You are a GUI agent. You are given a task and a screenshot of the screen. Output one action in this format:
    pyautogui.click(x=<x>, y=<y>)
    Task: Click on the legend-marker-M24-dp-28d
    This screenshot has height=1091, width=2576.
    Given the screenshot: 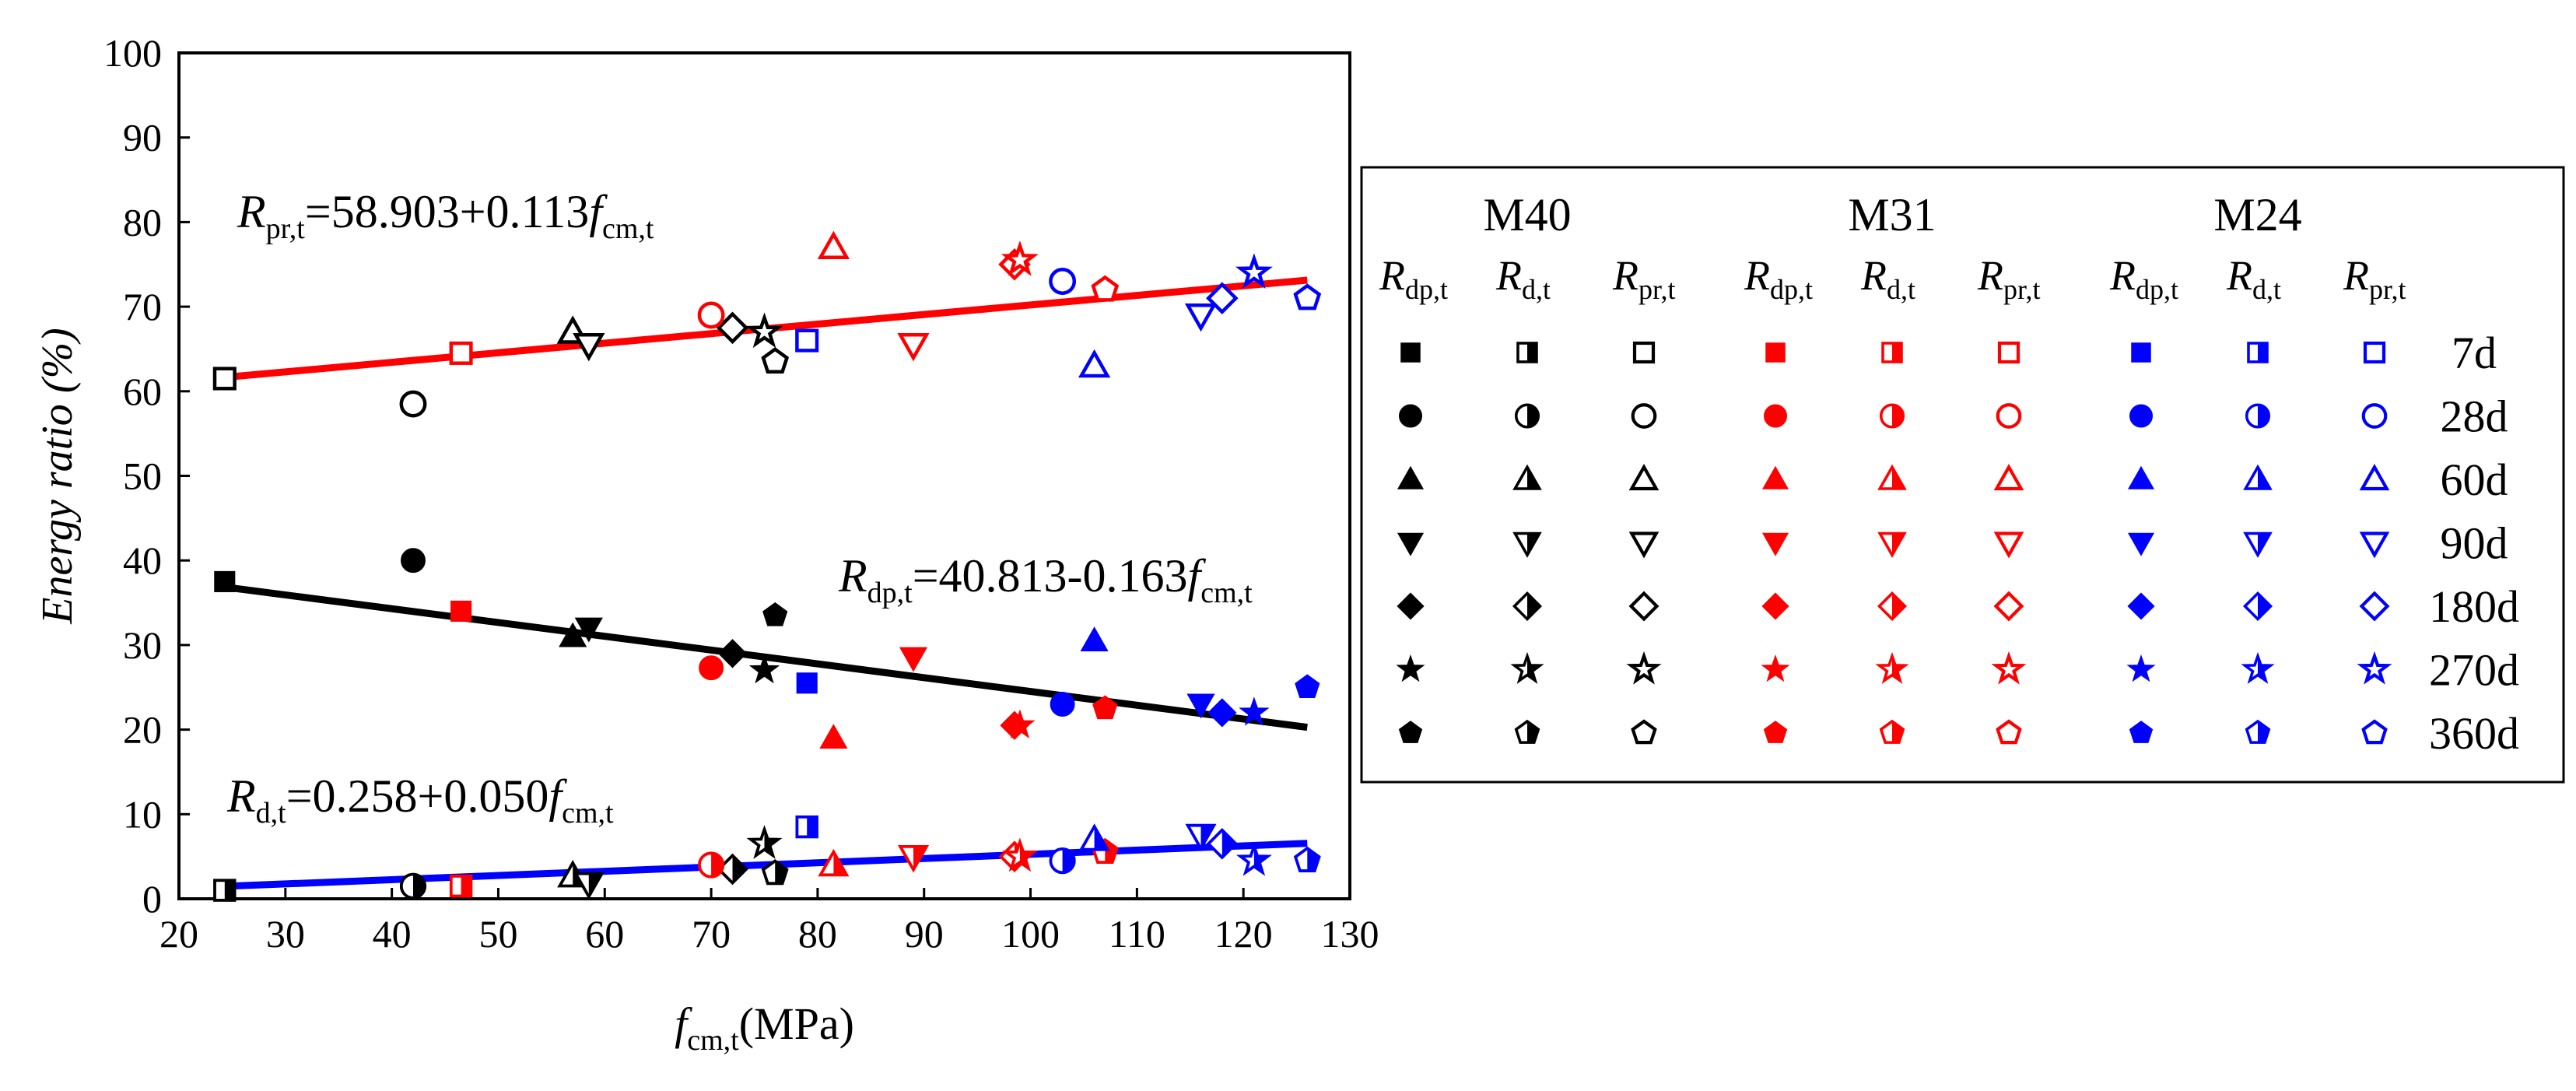 What is the action you would take?
    pyautogui.click(x=2141, y=416)
    